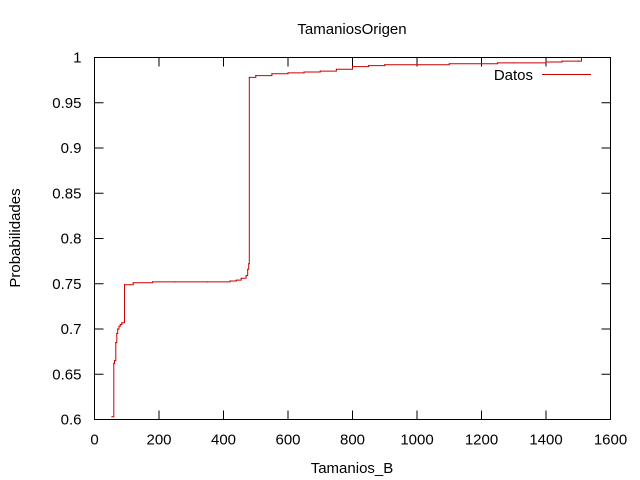  I want to click on y-tick-label: 0.6, so click(71, 420).